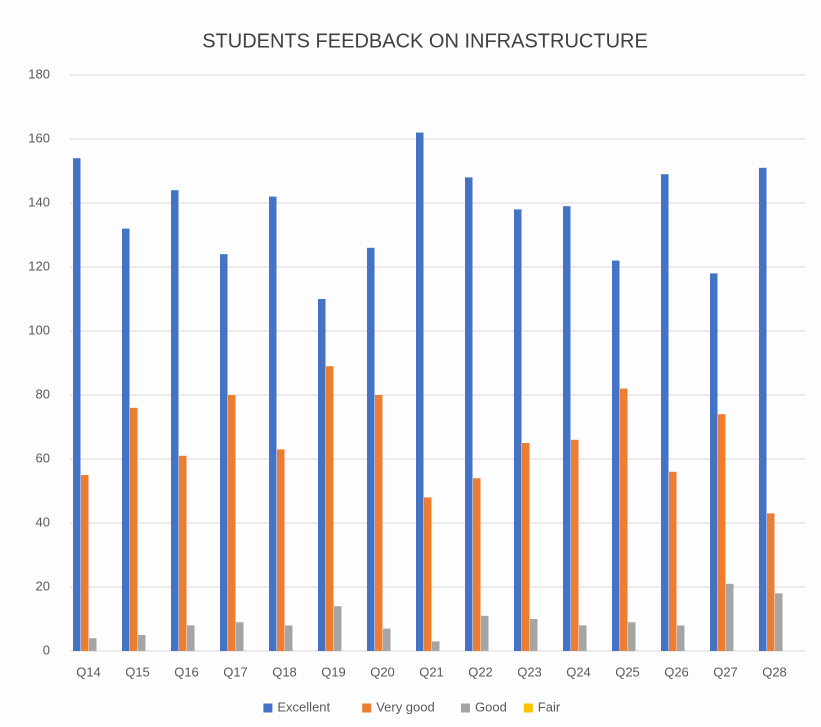  Describe the element at coordinates (43, 457) in the screenshot. I see `y-tick-label: 60` at that location.